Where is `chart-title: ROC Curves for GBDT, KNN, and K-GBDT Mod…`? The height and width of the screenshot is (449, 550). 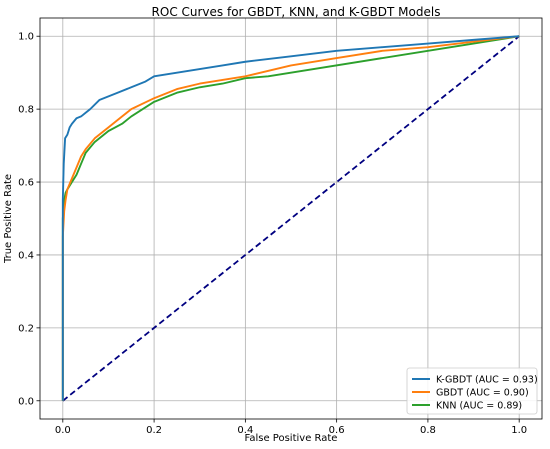
chart-title: ROC Curves for GBDT, KNN, and K-GBDT Mod… is located at coordinates (296, 12).